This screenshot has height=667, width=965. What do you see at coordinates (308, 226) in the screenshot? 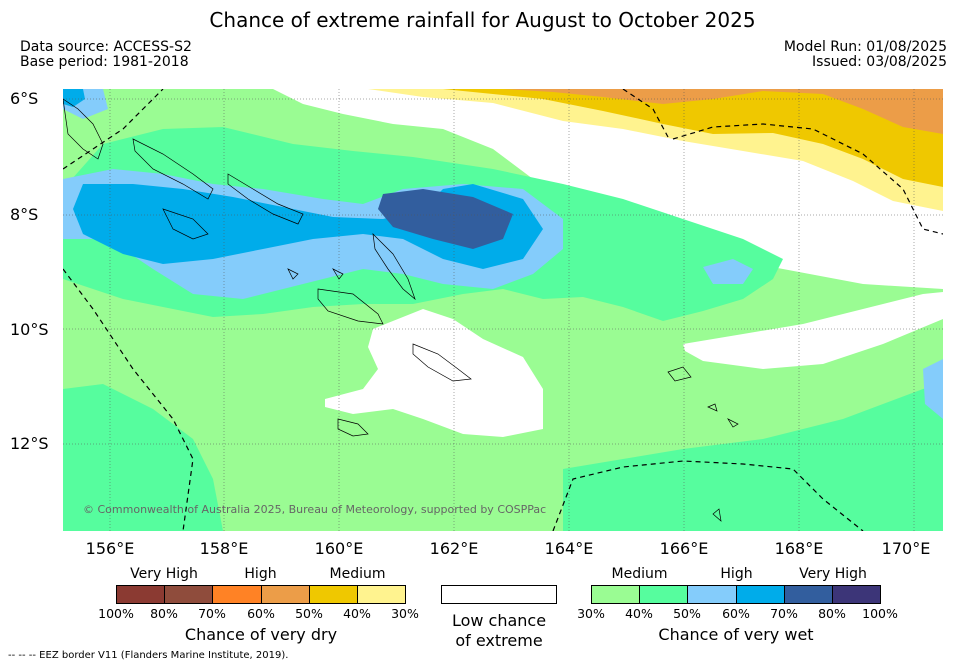
I see `wet-very-high-region` at bounding box center [308, 226].